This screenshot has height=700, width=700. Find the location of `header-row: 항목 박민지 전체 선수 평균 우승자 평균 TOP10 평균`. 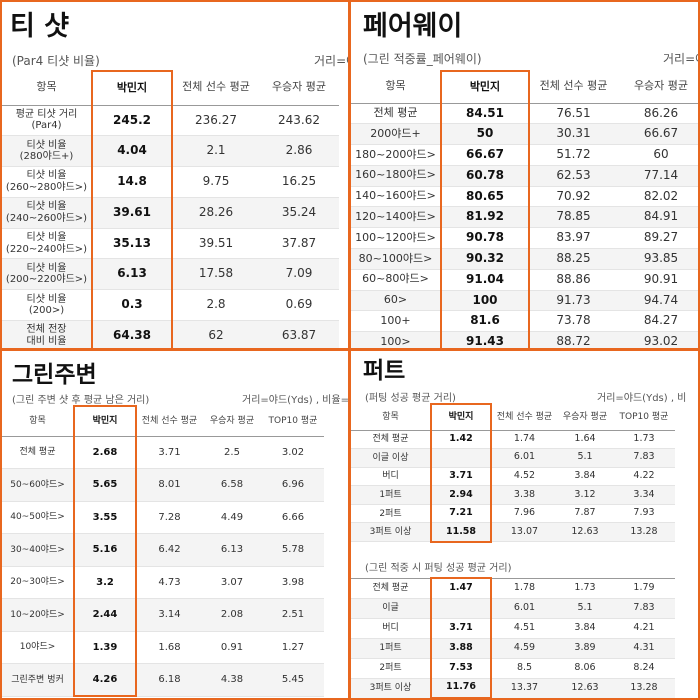

header-row: 항목 박민지 전체 선수 평균 우승자 평균 TOP10 평균 is located at coordinates (163, 421).